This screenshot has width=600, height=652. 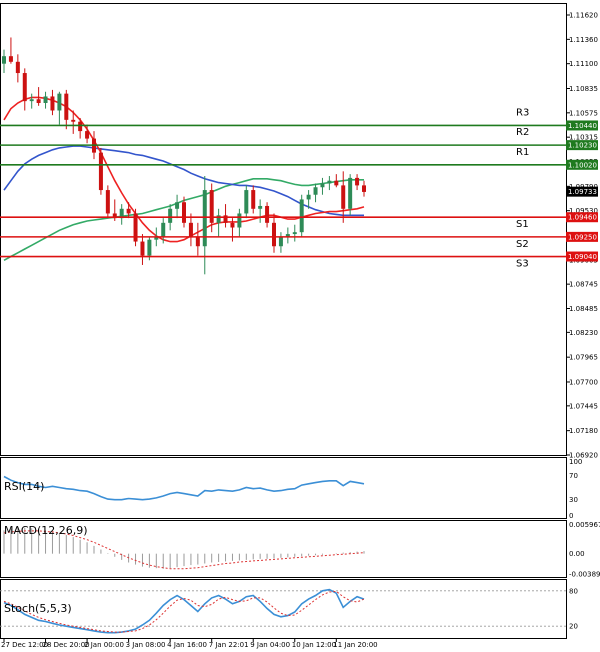 I want to click on price-axis-label: 1.08485, so click(x=583, y=309).